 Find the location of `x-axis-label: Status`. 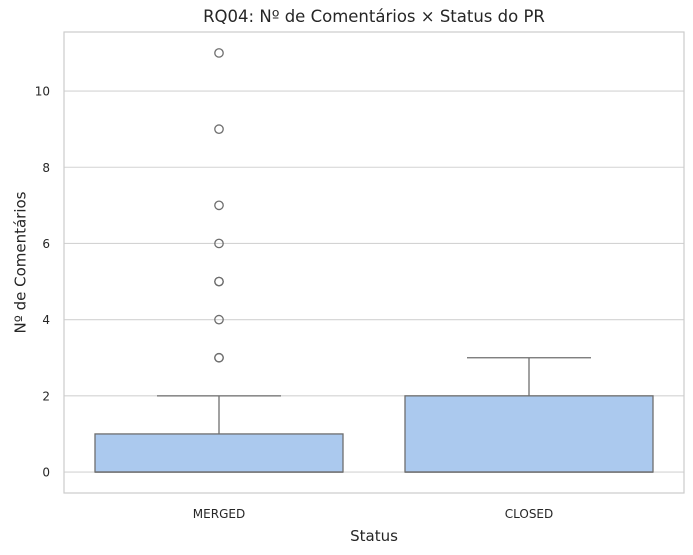

x-axis-label: Status is located at coordinates (374, 536).